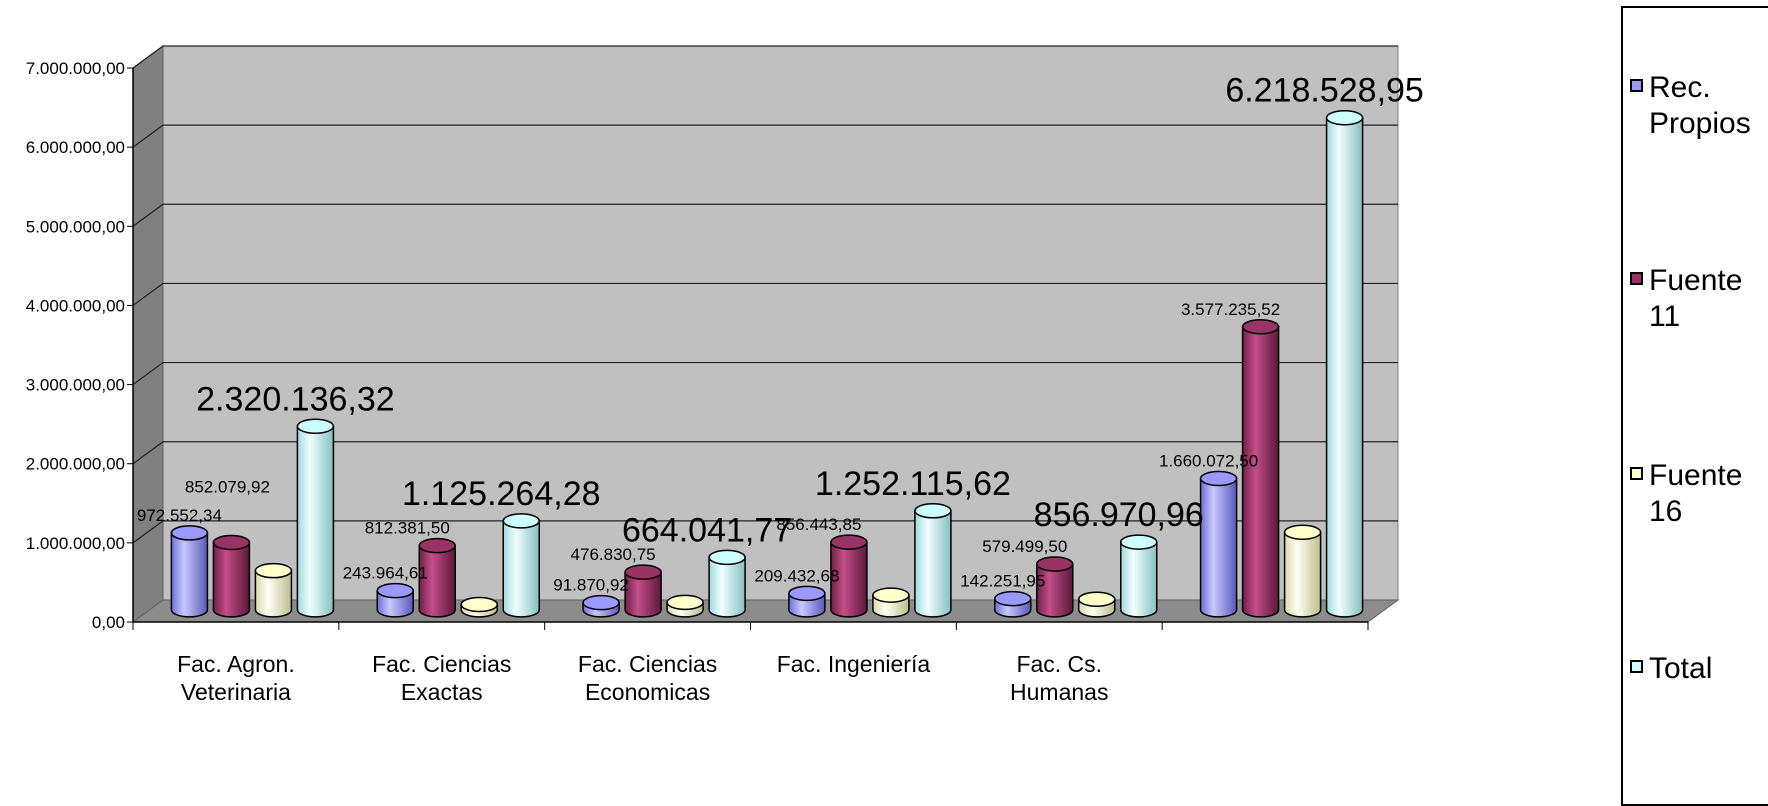 The image size is (1768, 806). What do you see at coordinates (913, 484) in the screenshot?
I see `data-label: 1.252.115,62` at bounding box center [913, 484].